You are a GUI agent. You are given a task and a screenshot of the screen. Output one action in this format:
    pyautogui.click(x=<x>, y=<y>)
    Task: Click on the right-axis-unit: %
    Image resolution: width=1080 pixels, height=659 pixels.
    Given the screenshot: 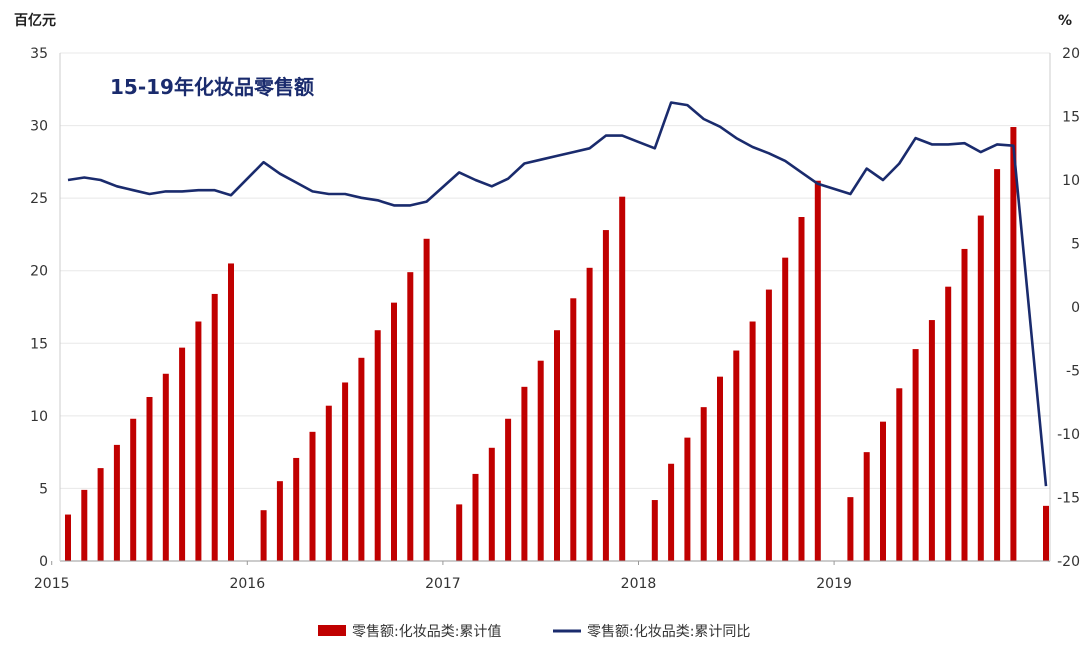 What is the action you would take?
    pyautogui.click(x=1065, y=21)
    